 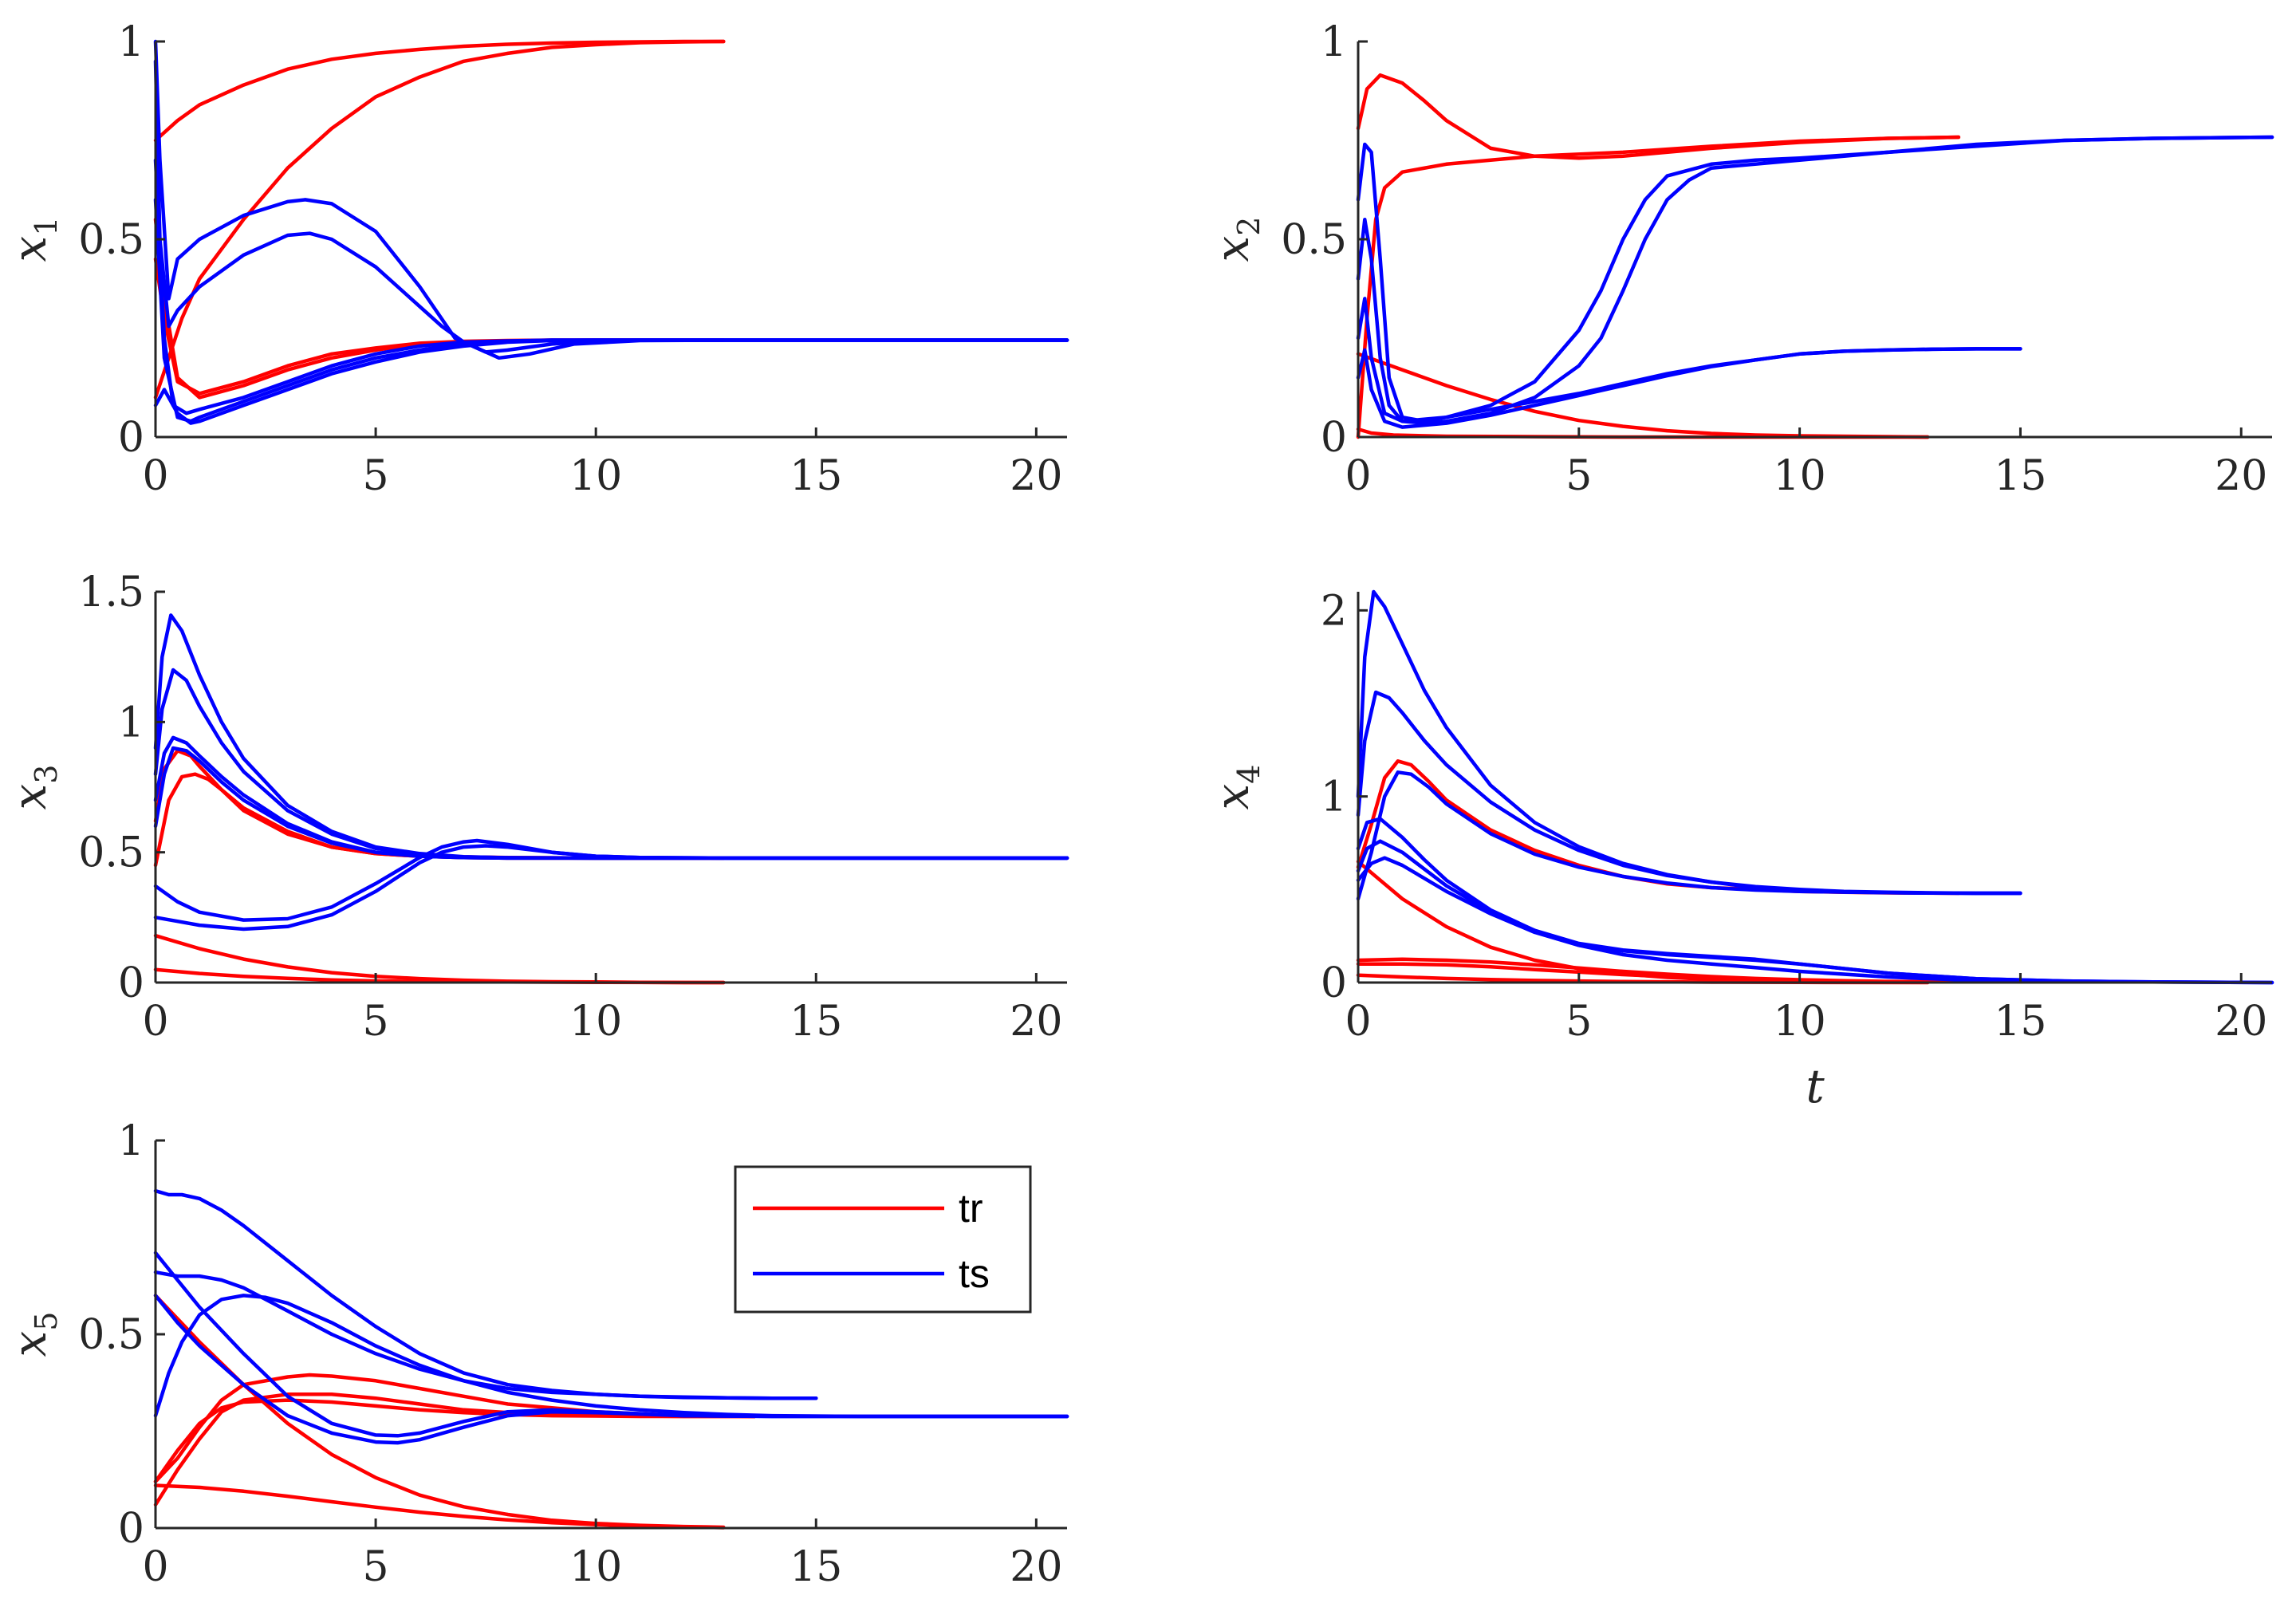 I want to click on panel-x1: 0 5 10 15 20 0 0.5 1 x1, so click(x=536, y=259).